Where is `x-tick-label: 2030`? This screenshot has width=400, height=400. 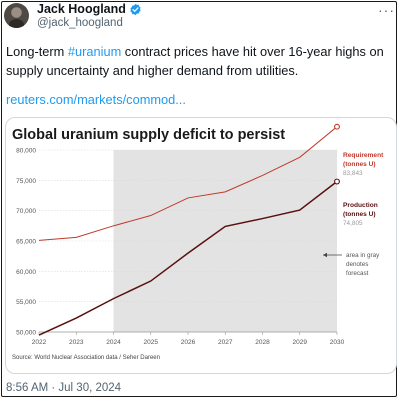 x-tick-label: 2030 is located at coordinates (337, 342).